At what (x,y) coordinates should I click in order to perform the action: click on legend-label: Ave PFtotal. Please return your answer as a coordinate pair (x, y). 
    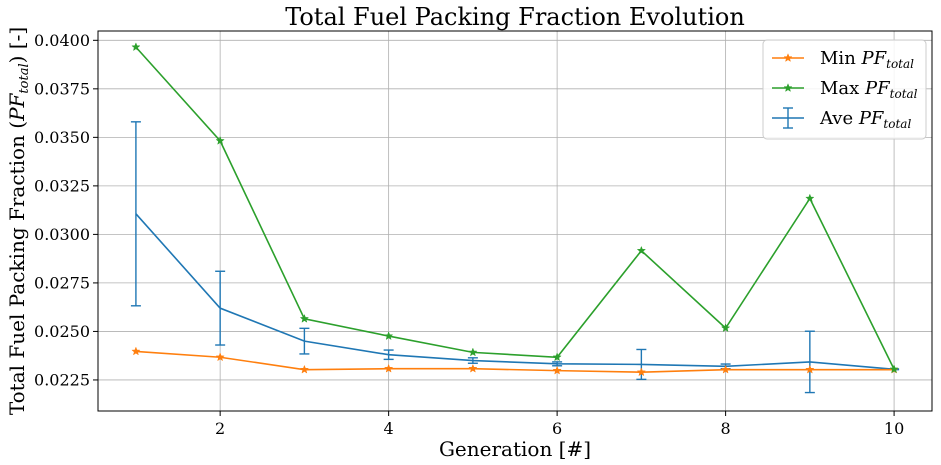
    Looking at the image, I should click on (865, 119).